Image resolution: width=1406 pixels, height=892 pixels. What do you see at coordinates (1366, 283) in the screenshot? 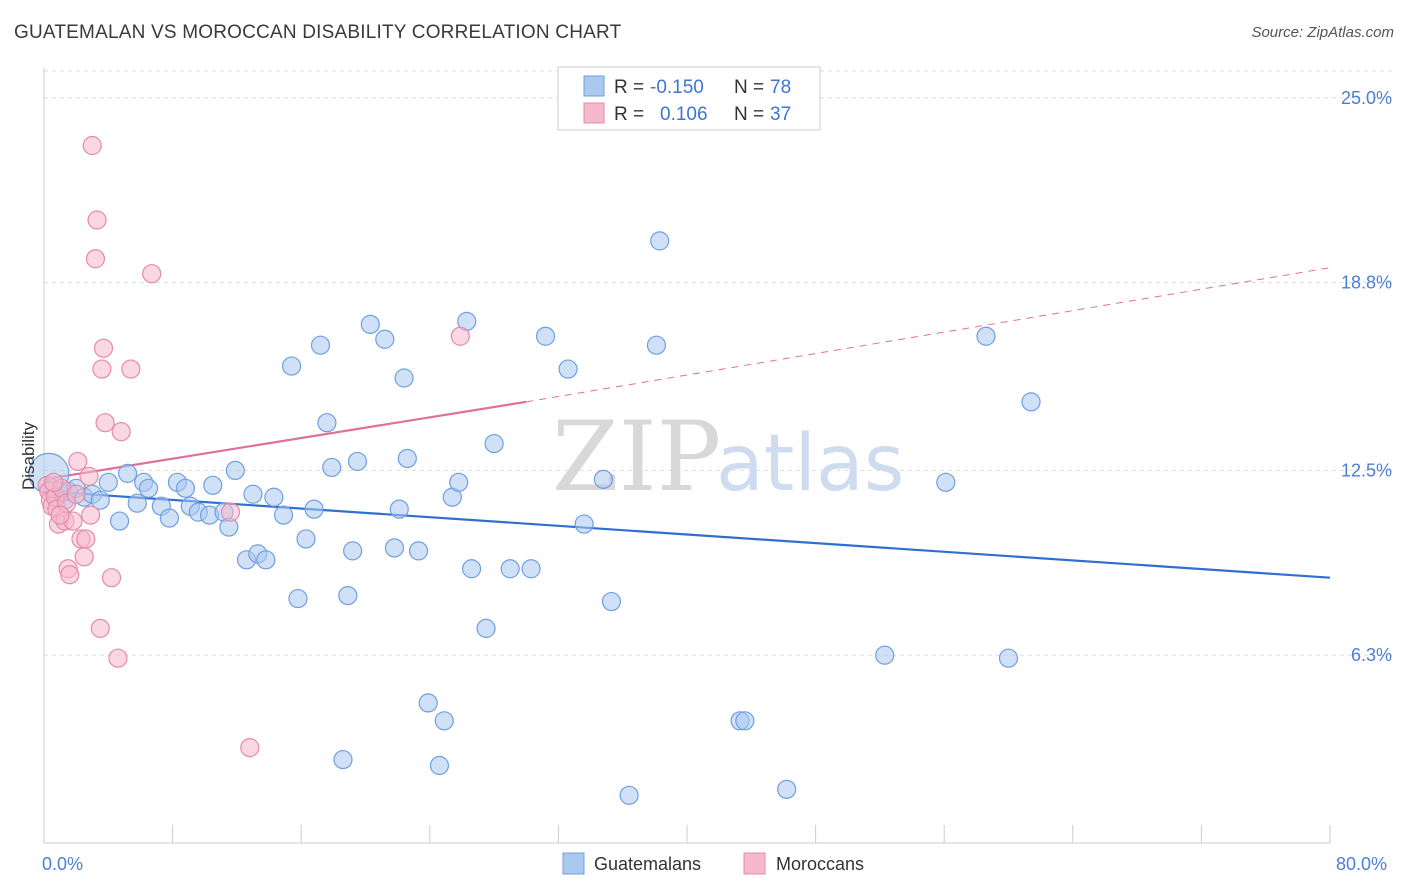
I see `y-tick-label-2: 18.8%` at bounding box center [1366, 283].